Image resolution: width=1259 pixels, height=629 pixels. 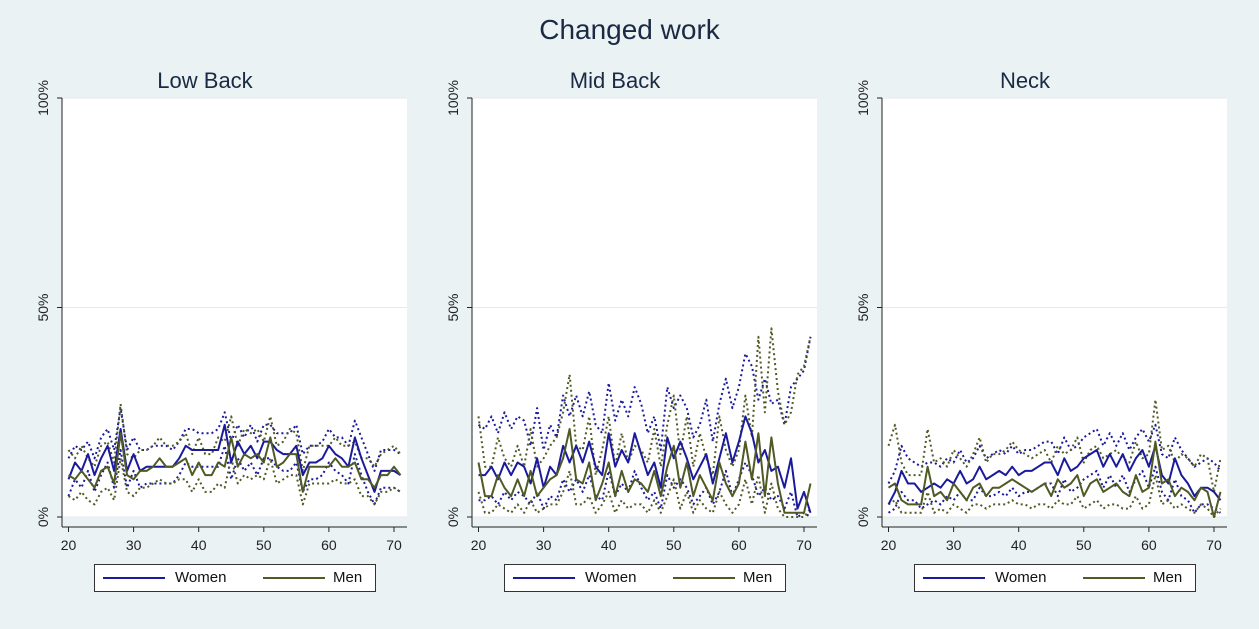 What do you see at coordinates (615, 80) in the screenshot?
I see `panel-title: Mid Back` at bounding box center [615, 80].